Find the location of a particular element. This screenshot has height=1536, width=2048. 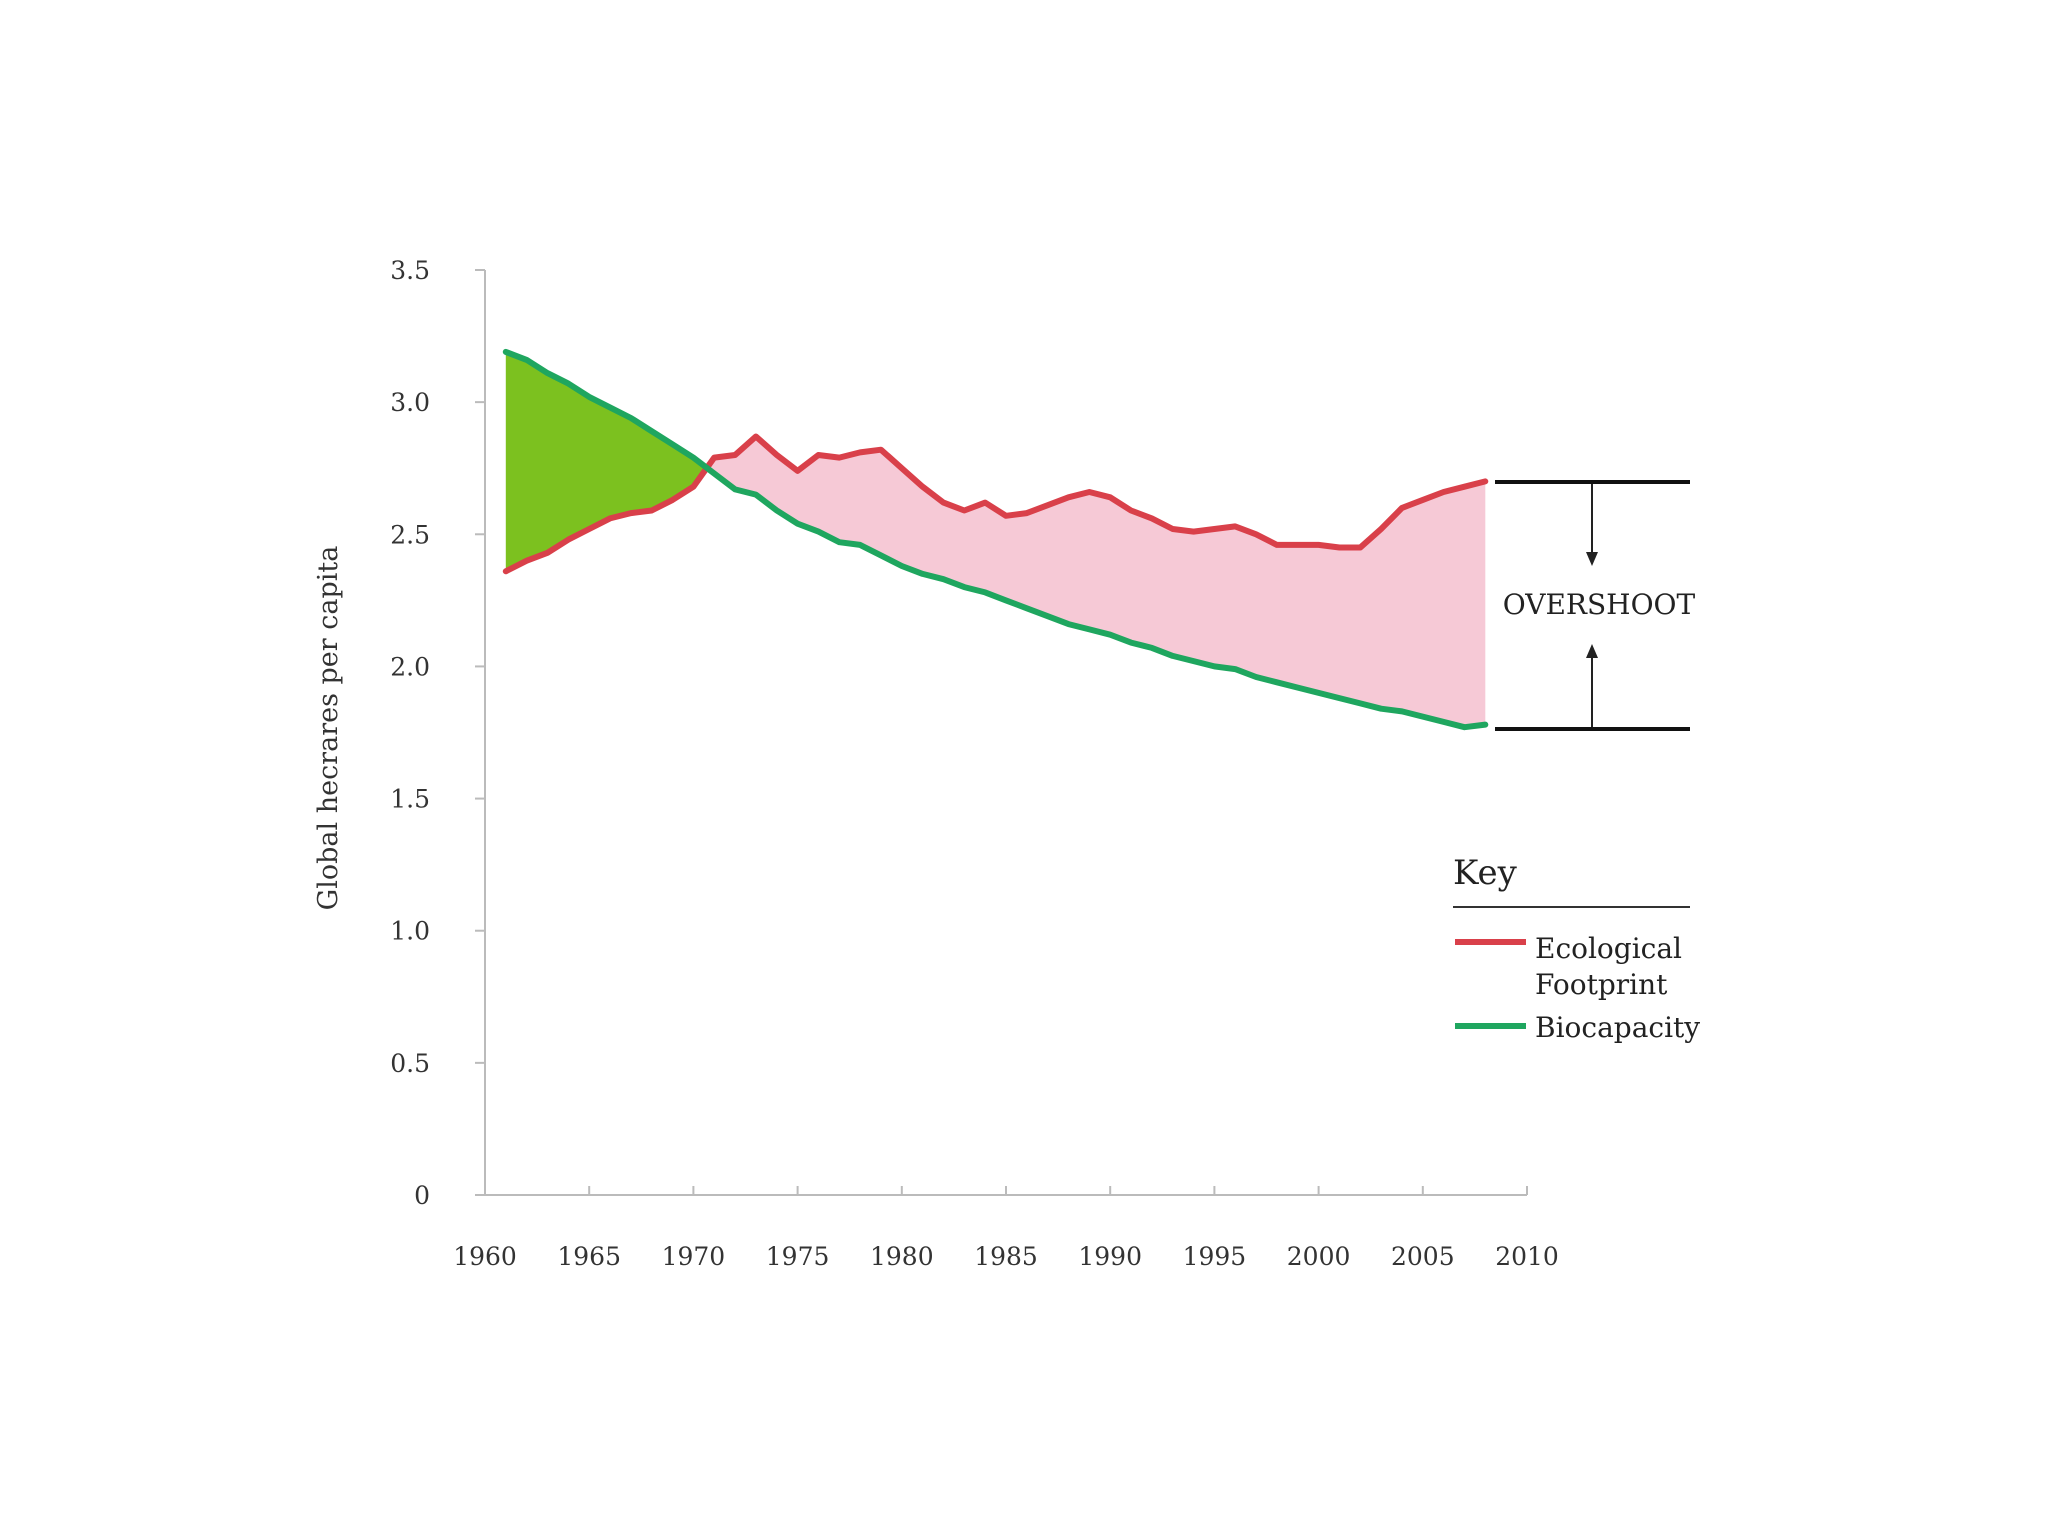

legend-label-footprint-line2: Footprint is located at coordinates (1601, 984).